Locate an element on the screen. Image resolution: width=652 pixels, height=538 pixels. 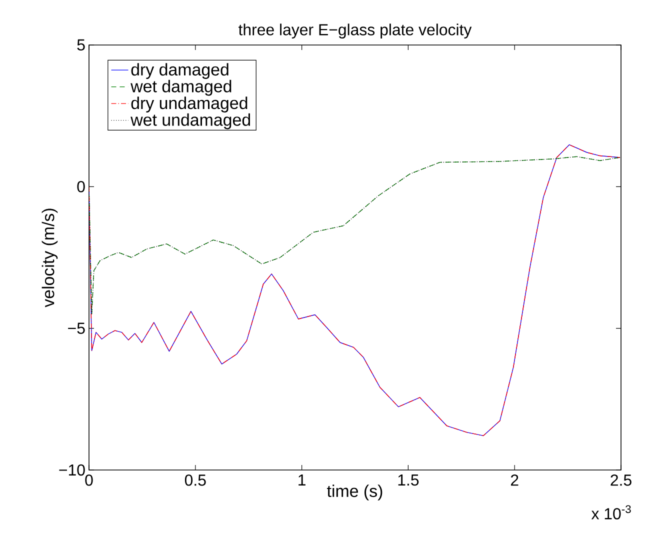
x-axis-title: time (s) is located at coordinates (354, 492).